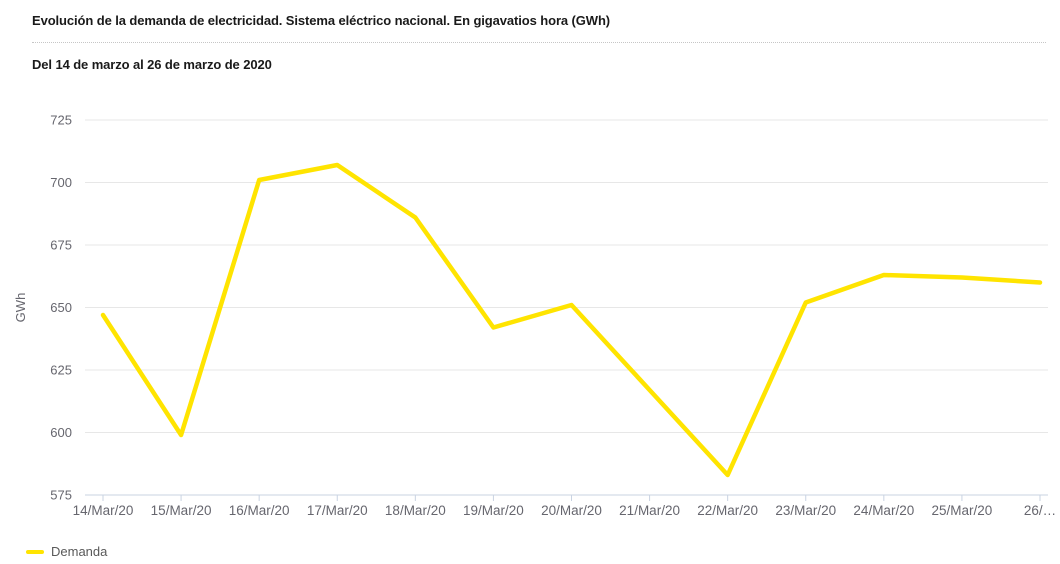 The height and width of the screenshot is (564, 1060). Describe the element at coordinates (79, 551) in the screenshot. I see `legend-label: Demanda` at that location.